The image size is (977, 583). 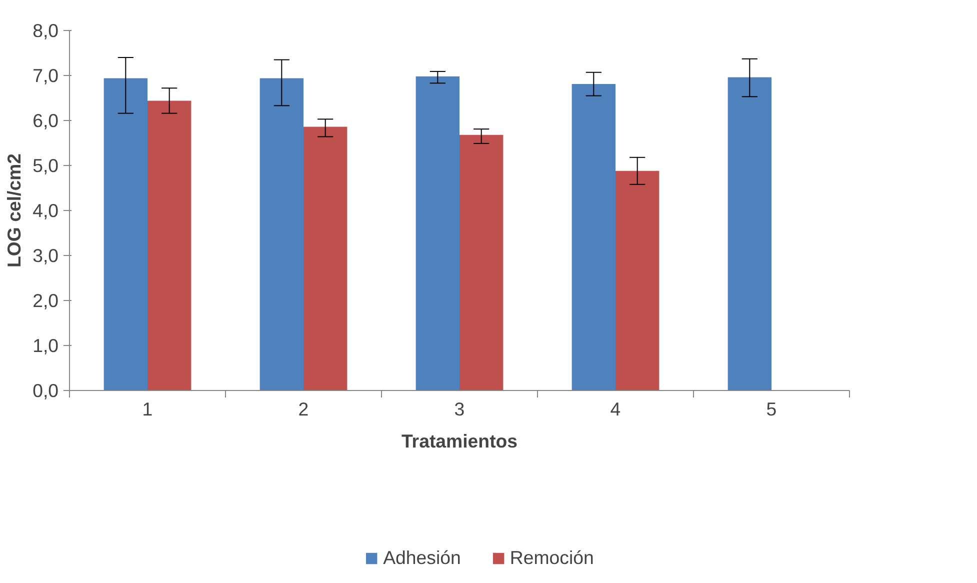 I want to click on y-axis-title: LOG cel/cm2, so click(x=14, y=210).